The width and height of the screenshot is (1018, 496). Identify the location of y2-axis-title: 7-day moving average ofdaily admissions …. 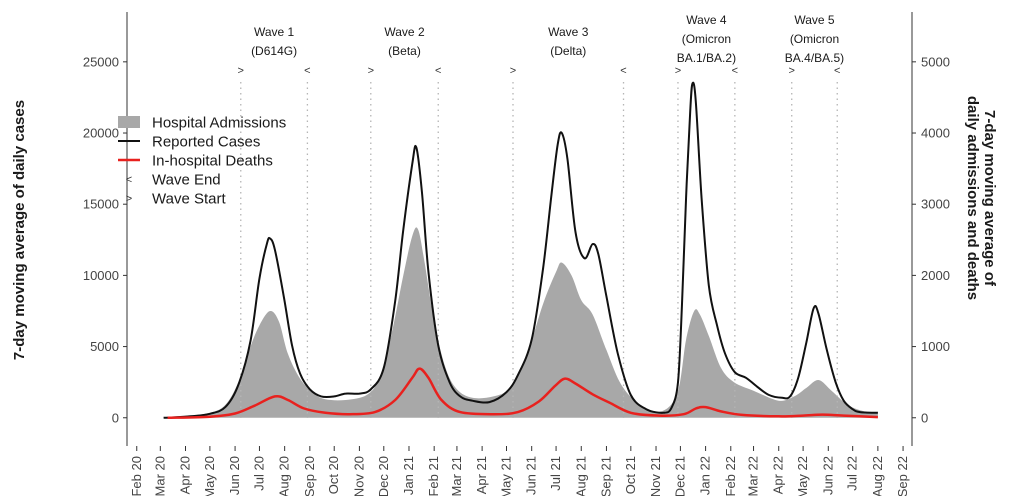
(981, 198).